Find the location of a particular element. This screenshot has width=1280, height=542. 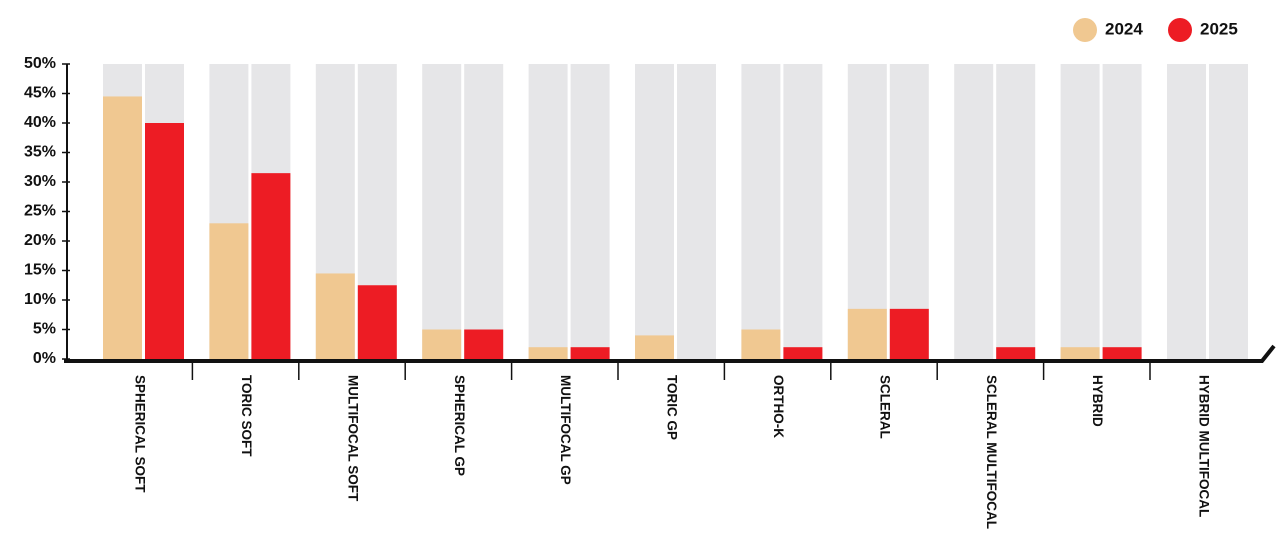

x-tick-label: TORIC SOFT is located at coordinates (246, 416).